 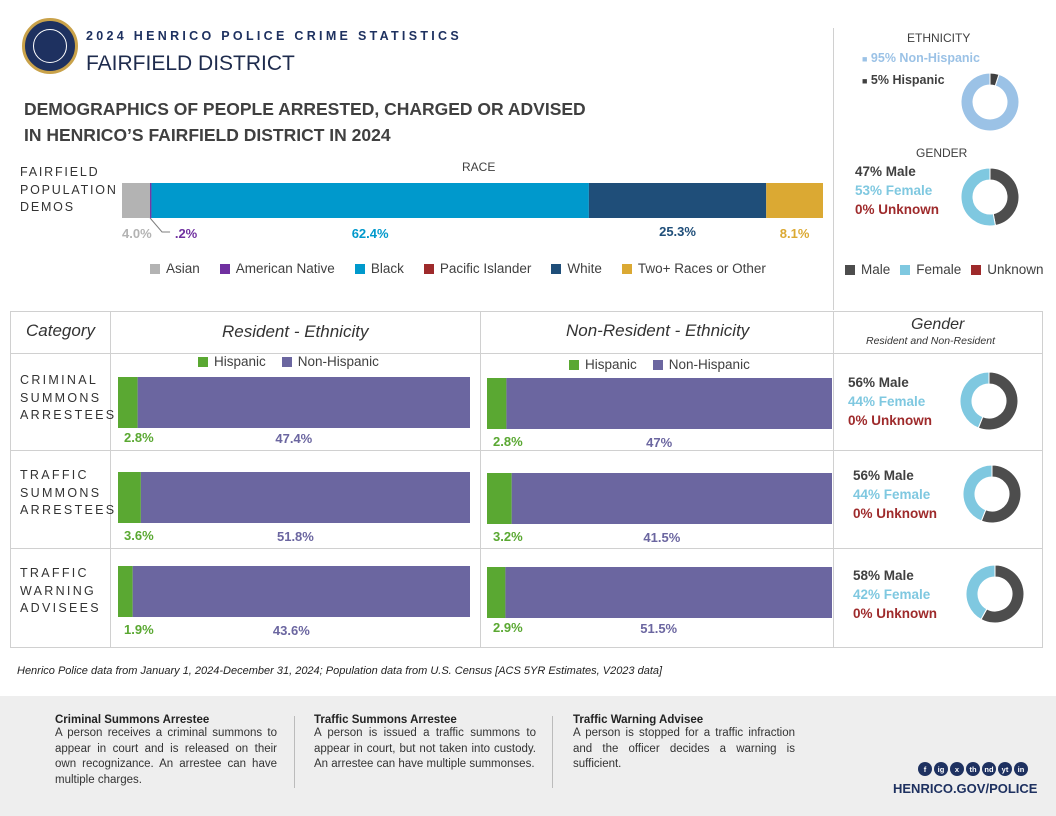 What do you see at coordinates (892, 594) in the screenshot?
I see `row-gender-female: 42% Female` at bounding box center [892, 594].